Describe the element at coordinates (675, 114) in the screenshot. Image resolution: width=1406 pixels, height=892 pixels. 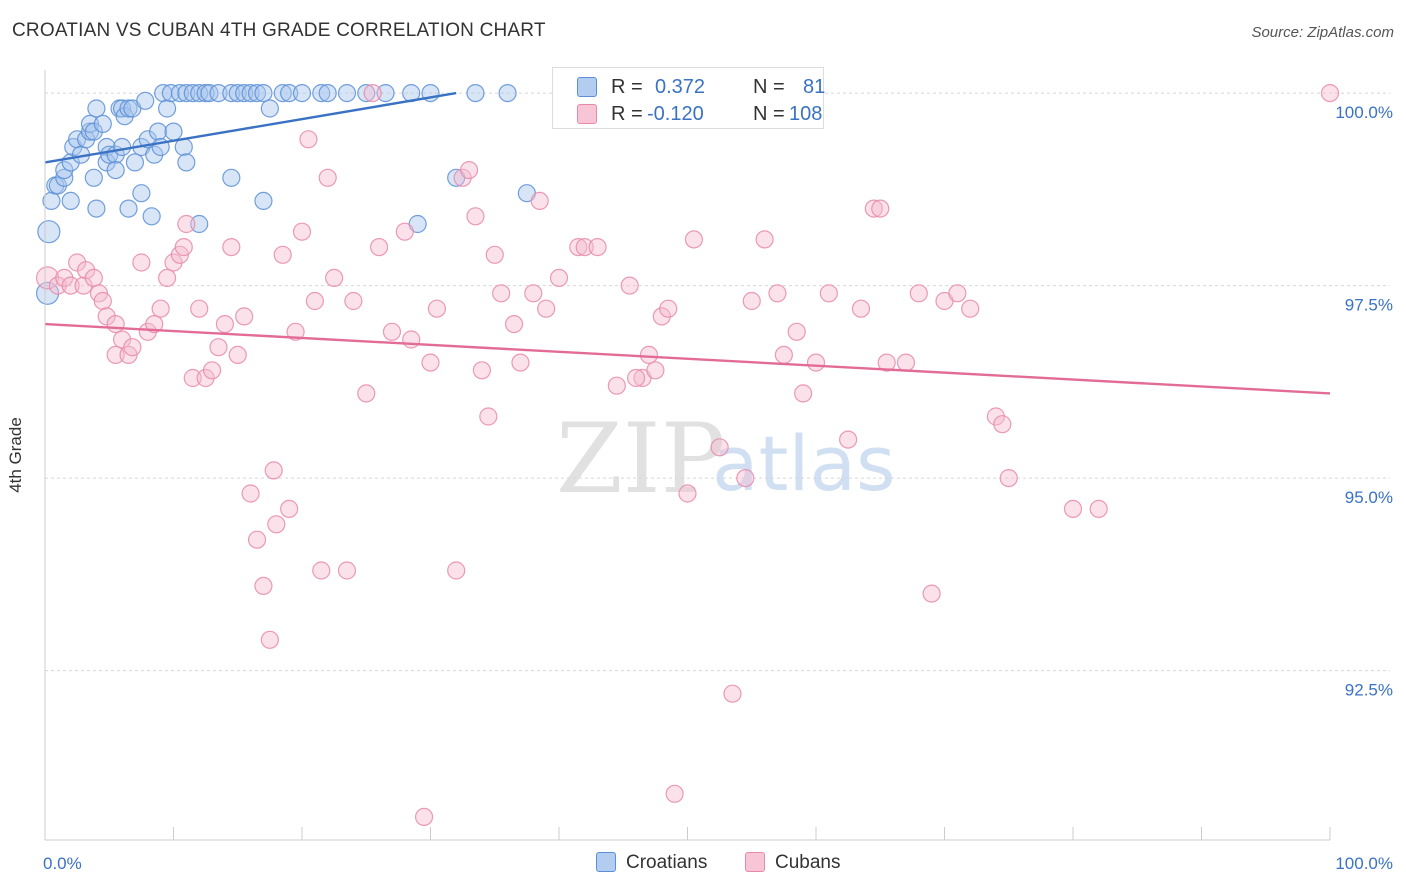
I see `legend-r-value: -0.120` at that location.